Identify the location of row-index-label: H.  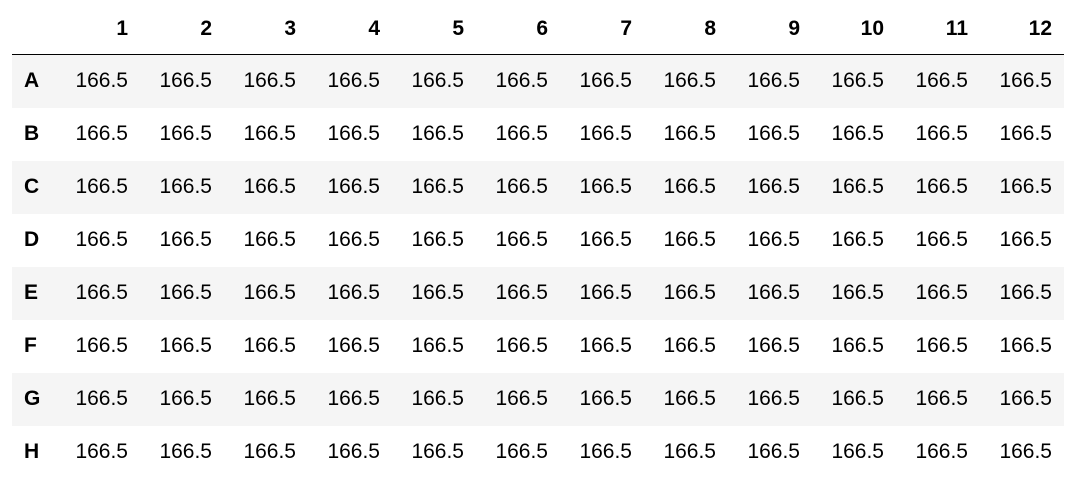
(32, 451).